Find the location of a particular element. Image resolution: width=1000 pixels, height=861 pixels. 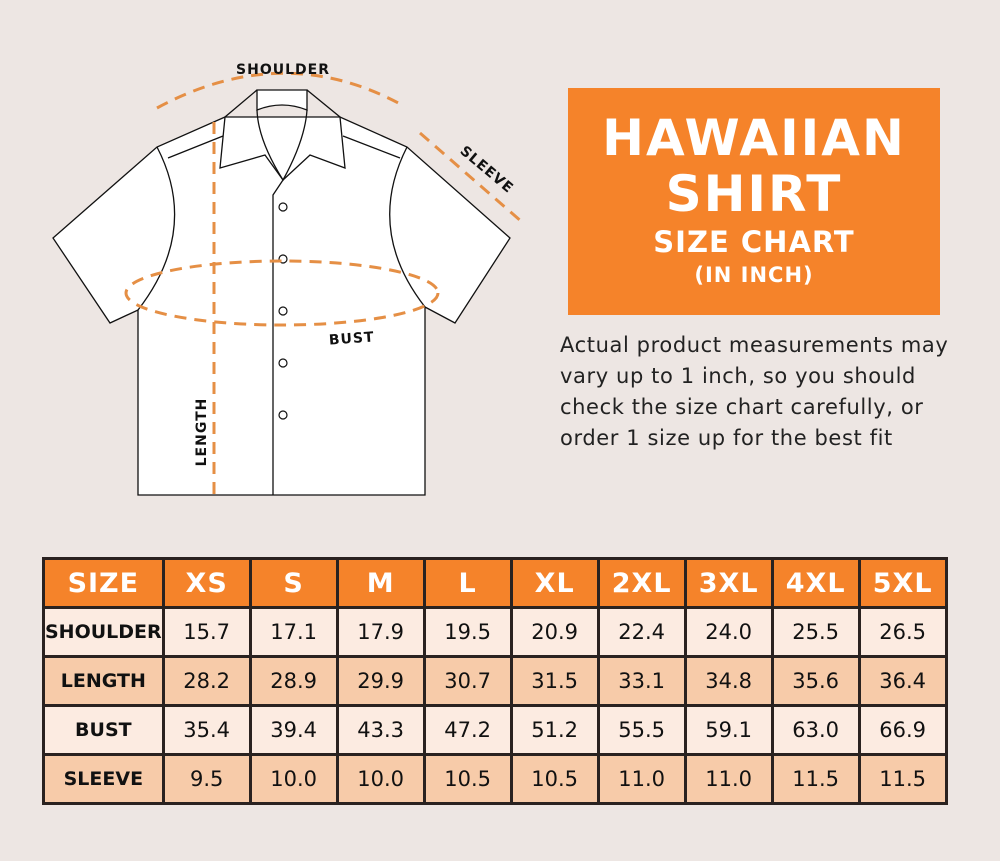

table-cell: 34.8 is located at coordinates (728, 681).